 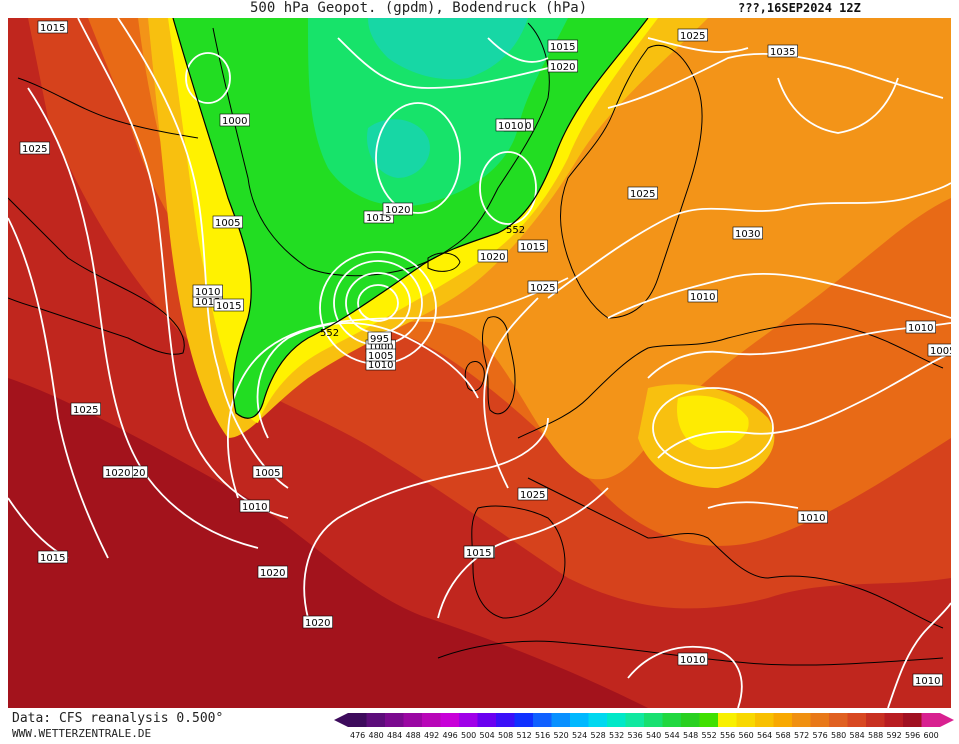 I want to click on legend-tick-label: 560, so click(x=746, y=735).